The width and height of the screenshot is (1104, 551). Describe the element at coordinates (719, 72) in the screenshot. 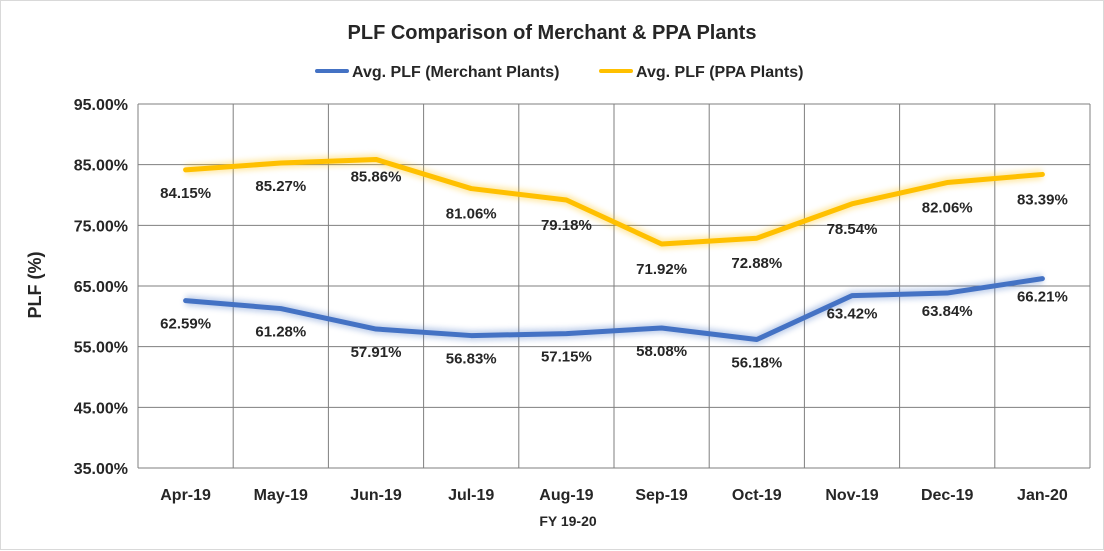

I see `legend-label-ppa: Avg. PLF (PPA Plants)` at that location.